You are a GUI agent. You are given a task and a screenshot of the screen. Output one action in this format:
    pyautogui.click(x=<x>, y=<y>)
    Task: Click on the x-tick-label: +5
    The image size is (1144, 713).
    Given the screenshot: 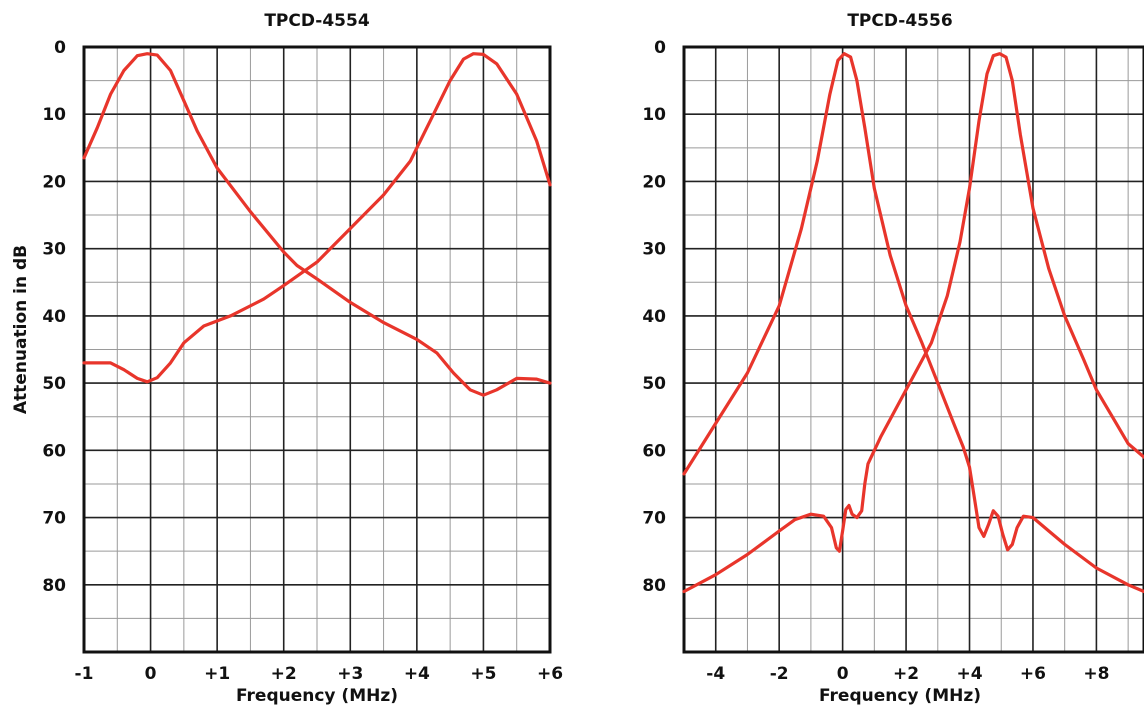 What is the action you would take?
    pyautogui.click(x=483, y=674)
    